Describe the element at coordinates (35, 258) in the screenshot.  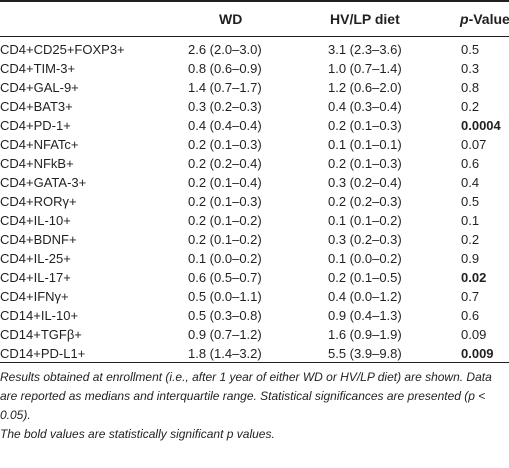
I see `marker-cell: CD4+IL-25+` at that location.